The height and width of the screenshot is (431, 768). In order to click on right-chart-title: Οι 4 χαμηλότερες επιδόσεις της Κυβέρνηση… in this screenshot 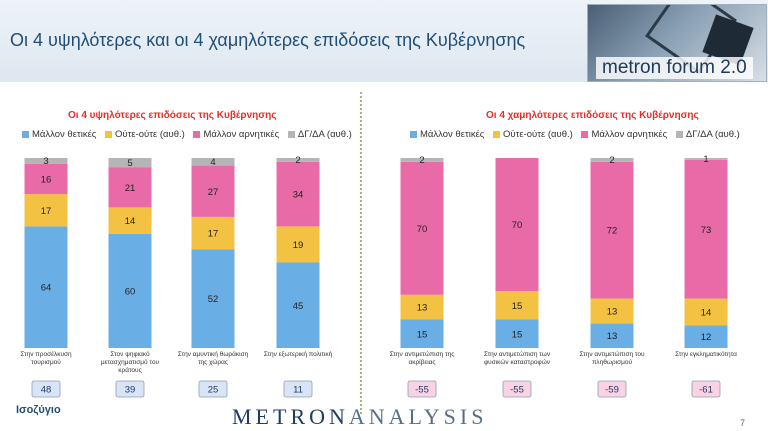, I will do `click(592, 115)`.